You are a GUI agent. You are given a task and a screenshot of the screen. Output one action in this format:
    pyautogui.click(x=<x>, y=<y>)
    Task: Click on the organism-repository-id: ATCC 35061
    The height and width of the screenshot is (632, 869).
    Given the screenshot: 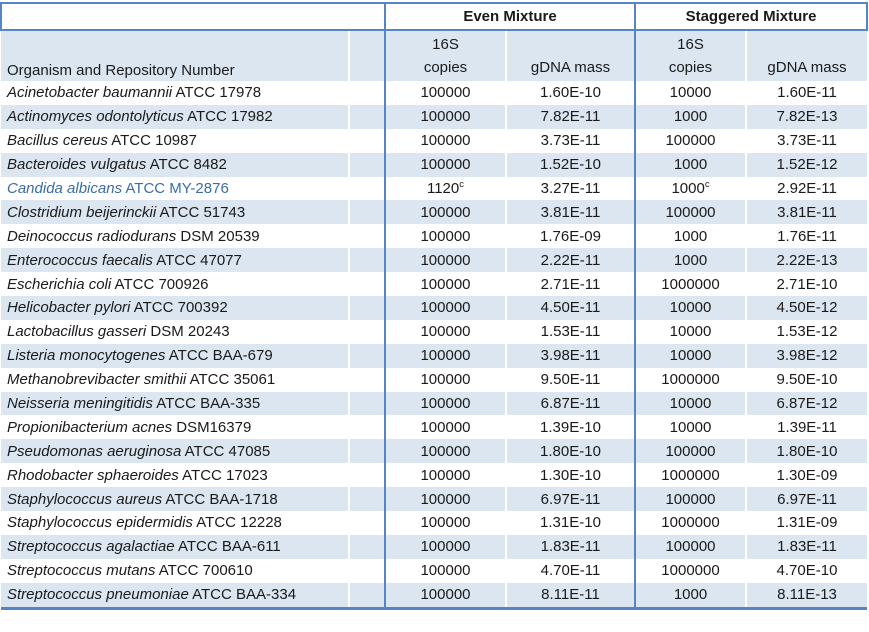 What is the action you would take?
    pyautogui.click(x=231, y=380)
    